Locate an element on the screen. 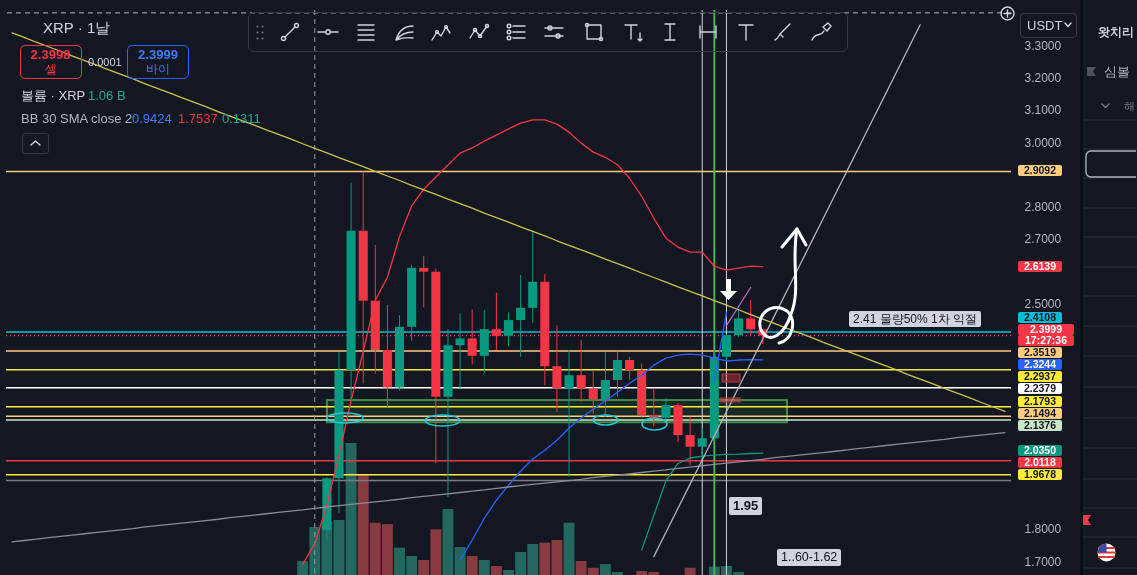 The width and height of the screenshot is (1137, 575). annotation: 바이 is located at coordinates (158, 69).